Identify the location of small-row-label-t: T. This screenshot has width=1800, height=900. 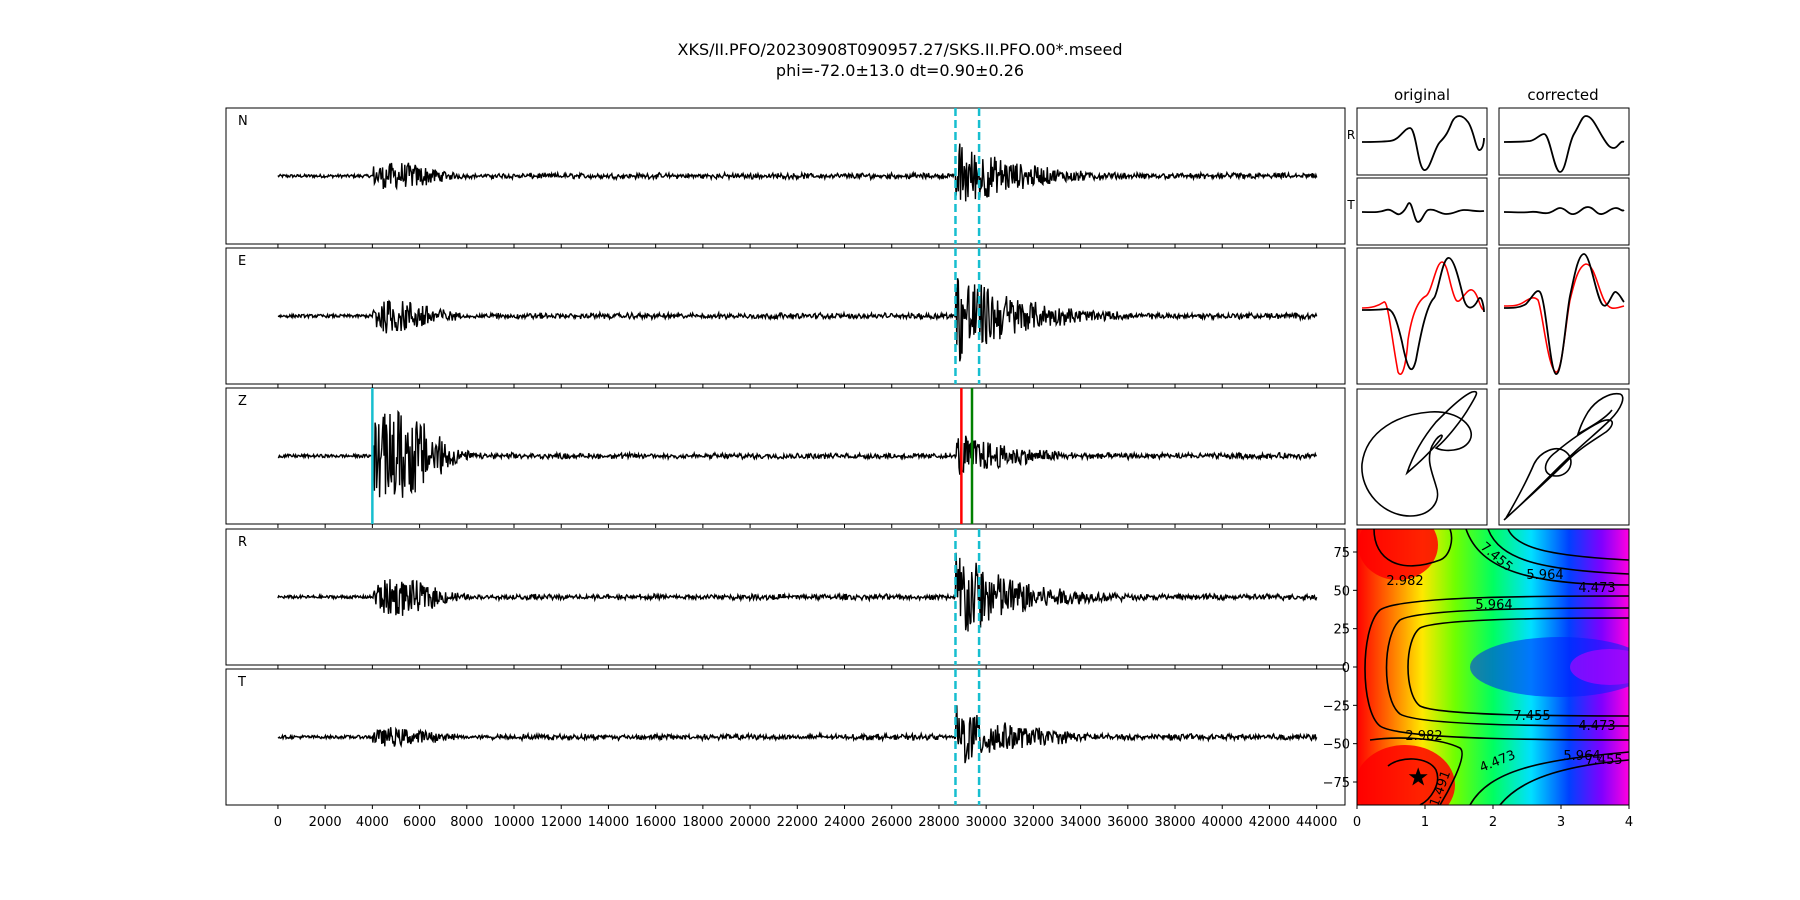
(1350, 205).